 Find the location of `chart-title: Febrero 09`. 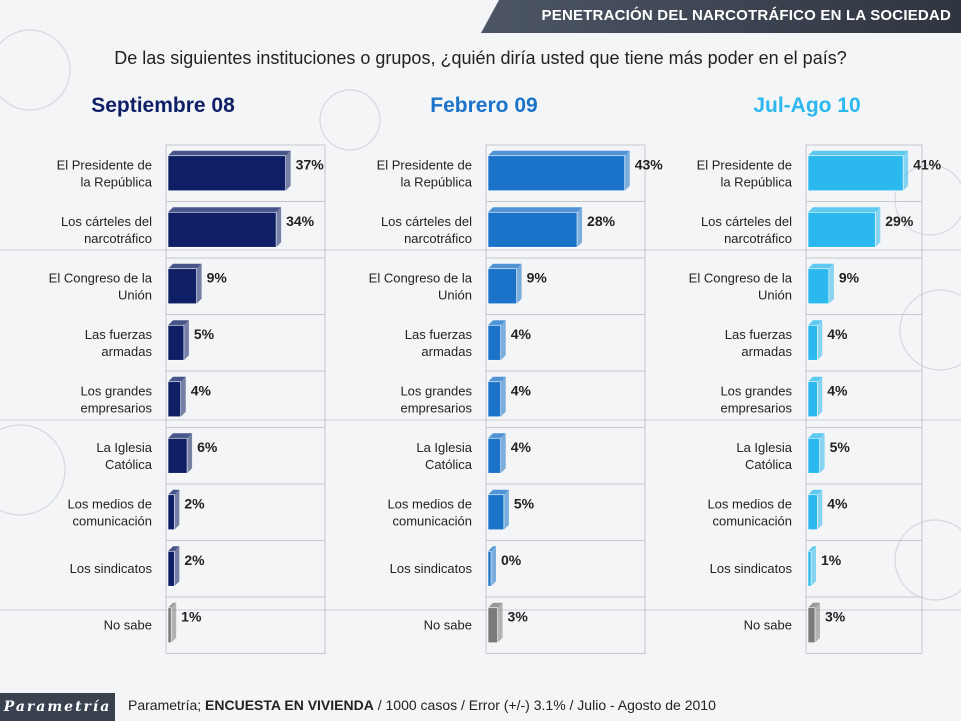

chart-title: Febrero 09 is located at coordinates (483, 105).